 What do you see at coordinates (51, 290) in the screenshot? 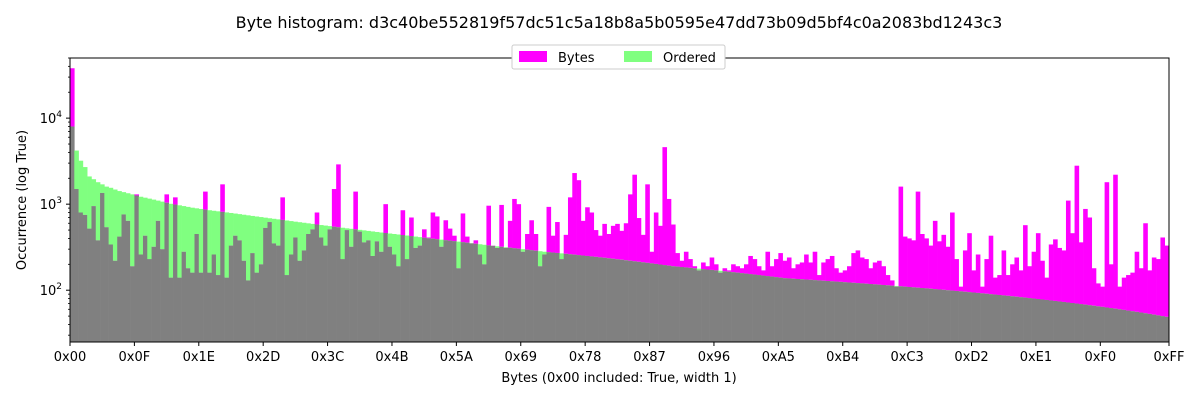
I see `y-tick-label-0: 102` at bounding box center [51, 290].